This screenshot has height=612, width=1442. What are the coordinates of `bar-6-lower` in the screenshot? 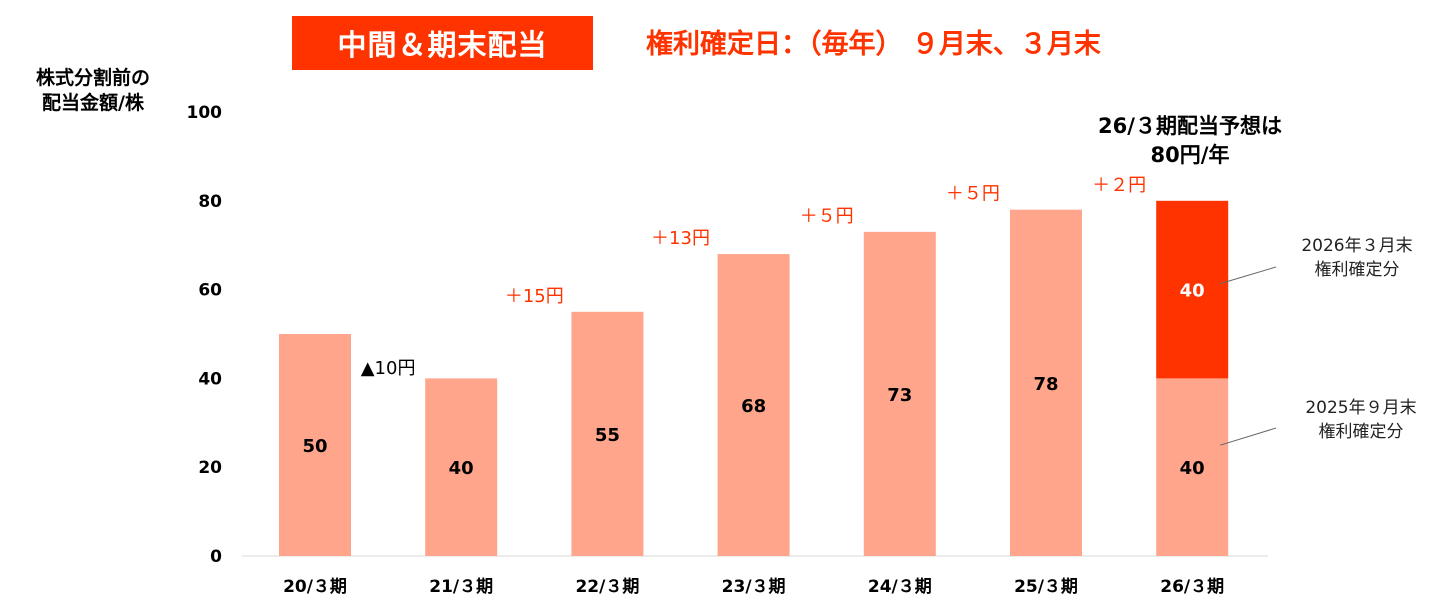 It's located at (1192, 467).